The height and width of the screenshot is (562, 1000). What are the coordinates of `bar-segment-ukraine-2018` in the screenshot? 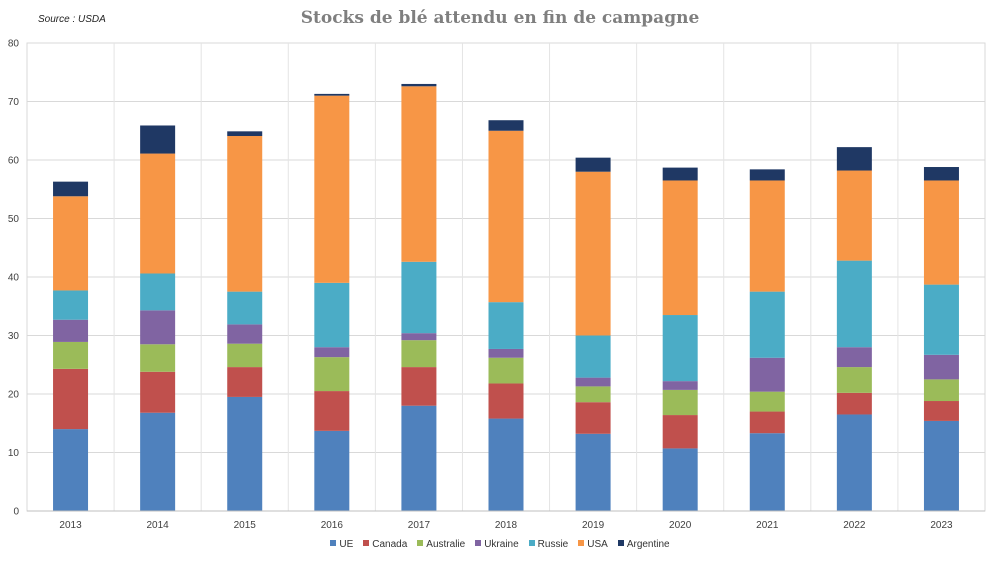 It's located at (506, 353).